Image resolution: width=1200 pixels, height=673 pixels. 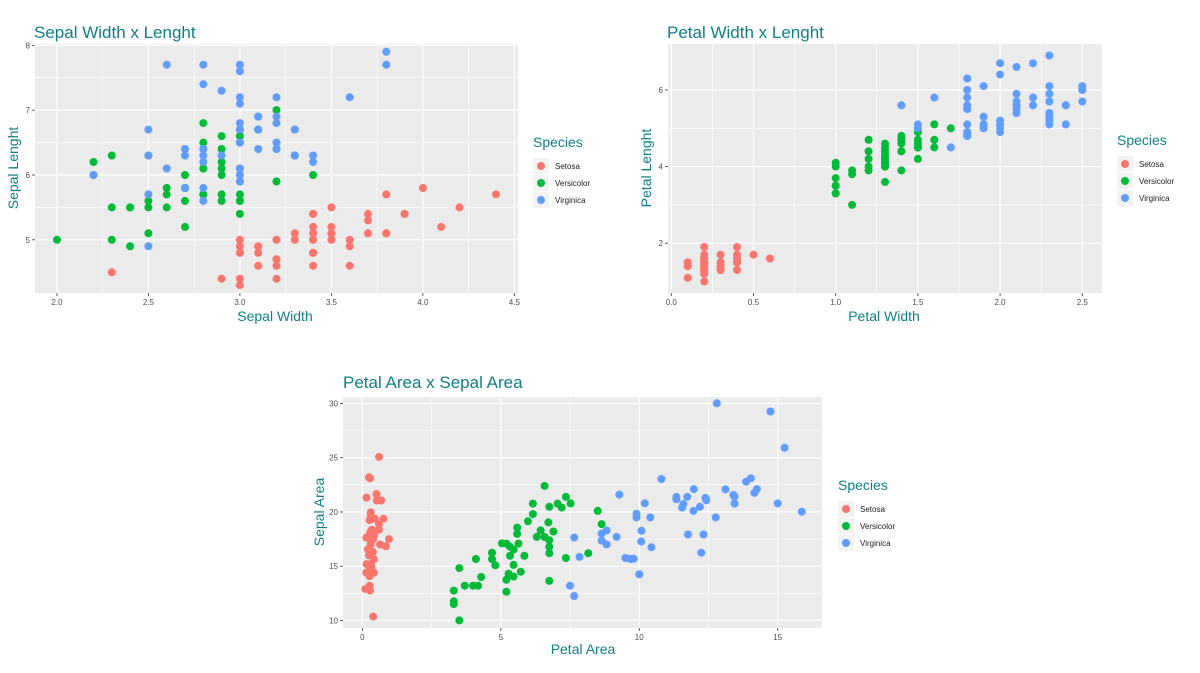 I want to click on chart-0-legend-key-versicolor, so click(x=541, y=183).